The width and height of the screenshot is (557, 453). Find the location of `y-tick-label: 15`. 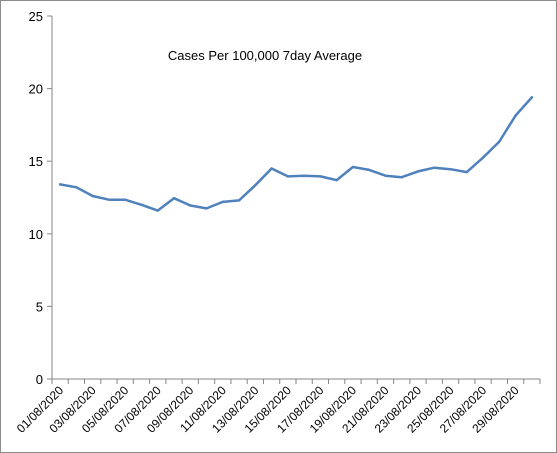

y-tick-label: 15 is located at coordinates (36, 161).